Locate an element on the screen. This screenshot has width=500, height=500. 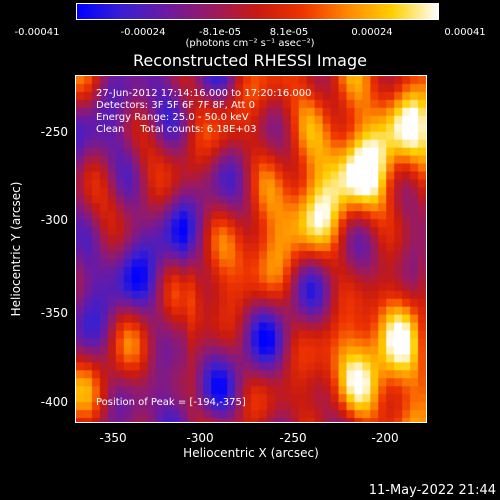
colorbar-tick-label: 0.00024 is located at coordinates (372, 32).